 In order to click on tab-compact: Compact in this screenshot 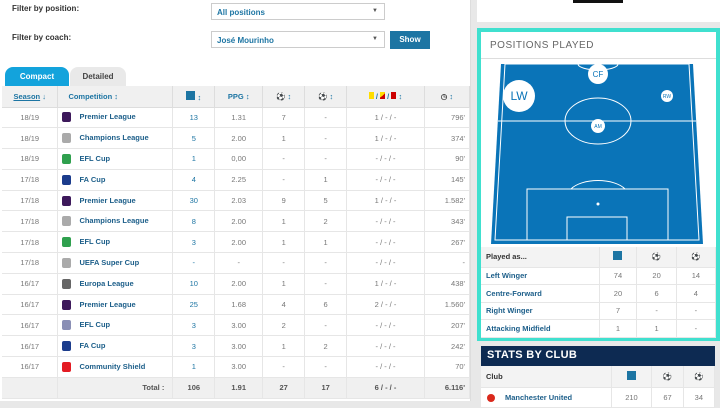, I will do `click(37, 76)`.